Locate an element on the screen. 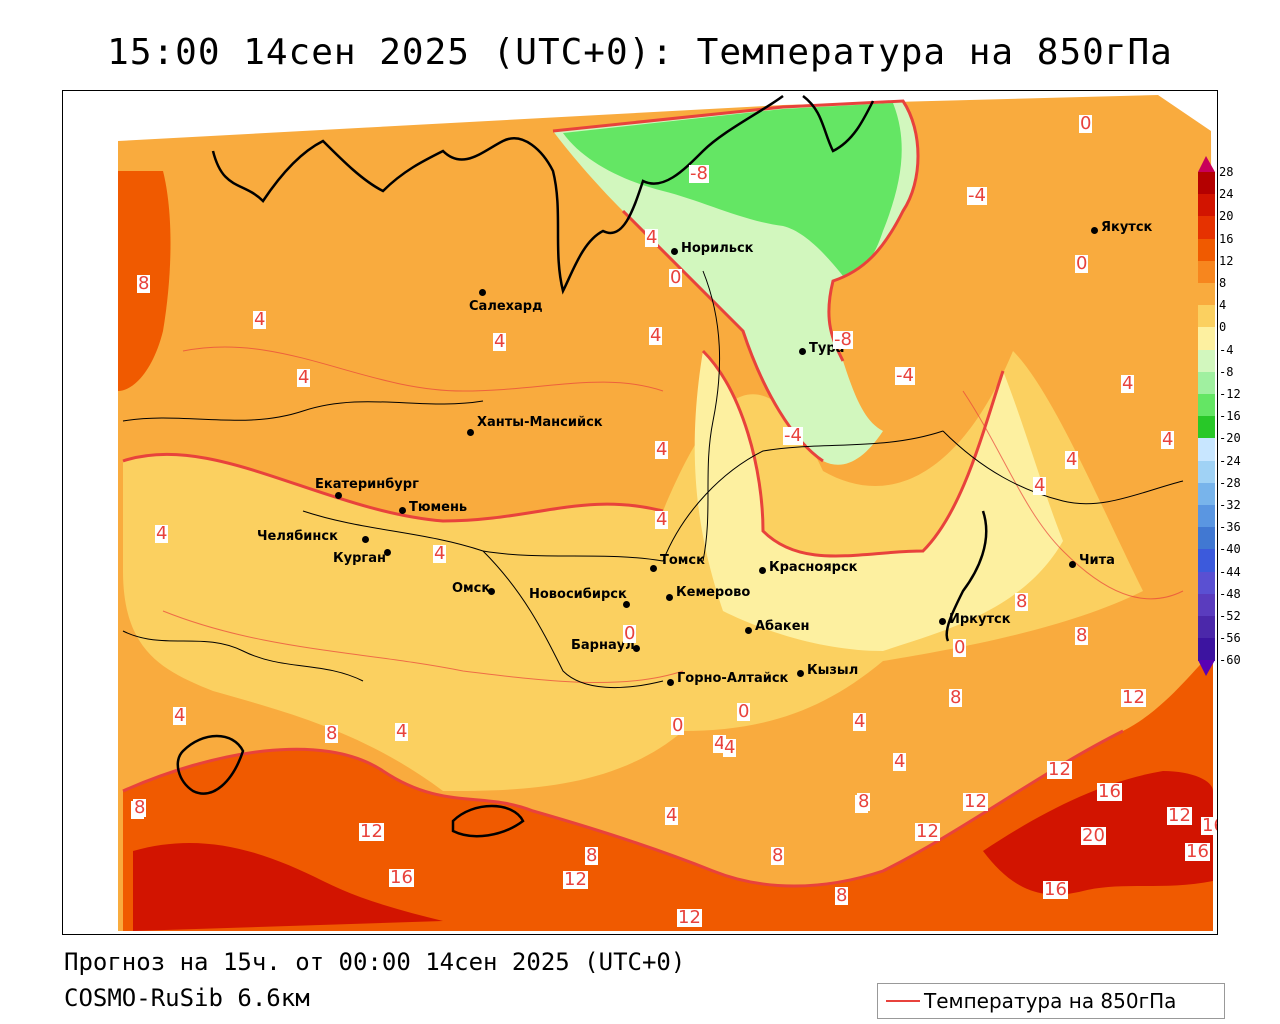 The image size is (1280, 1024). temperature-zone-yellow-light is located at coordinates (878, 501).